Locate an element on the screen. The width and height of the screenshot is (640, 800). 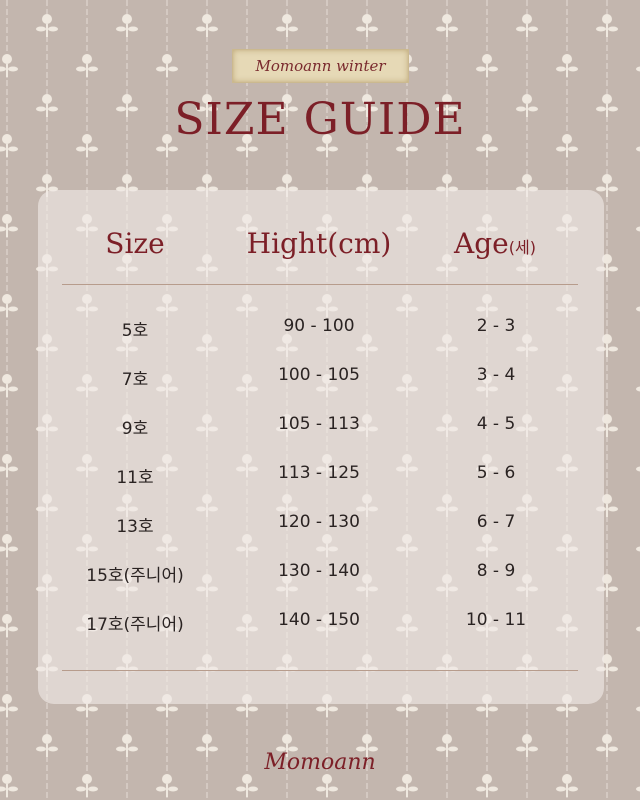
badge-text: Momoann winter is located at coordinates (320, 66).